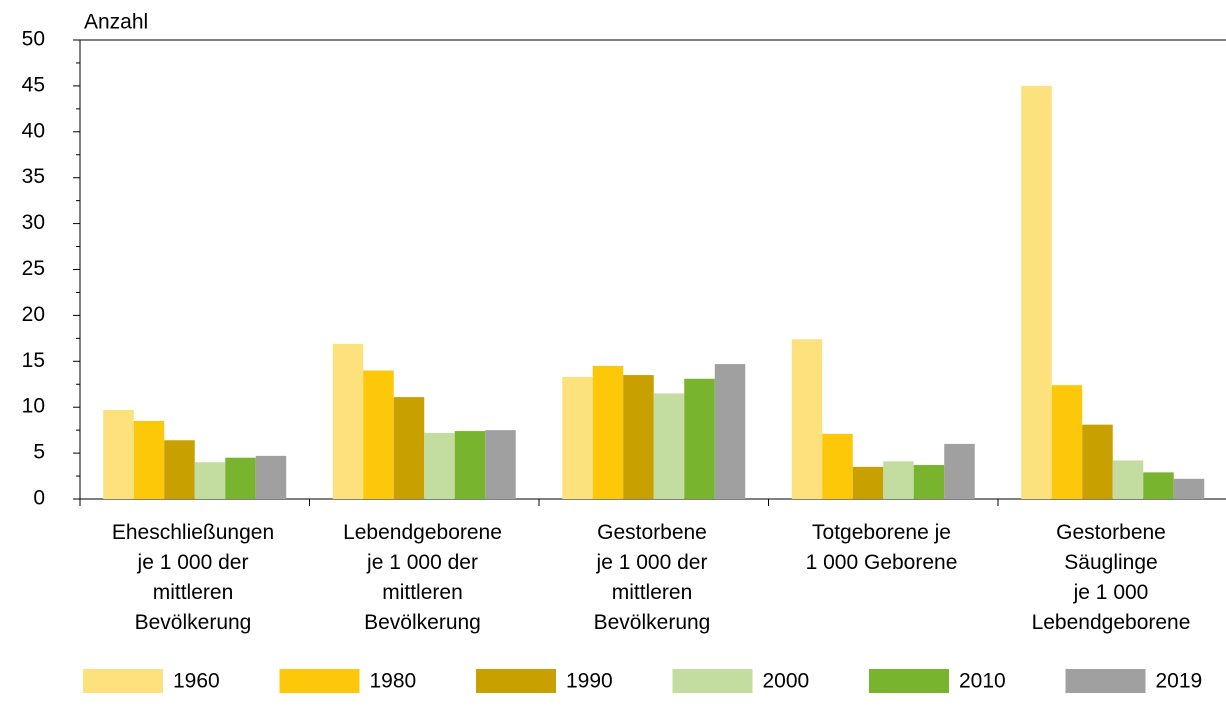  Describe the element at coordinates (1179, 681) in the screenshot. I see `legend-label: 2019` at that location.